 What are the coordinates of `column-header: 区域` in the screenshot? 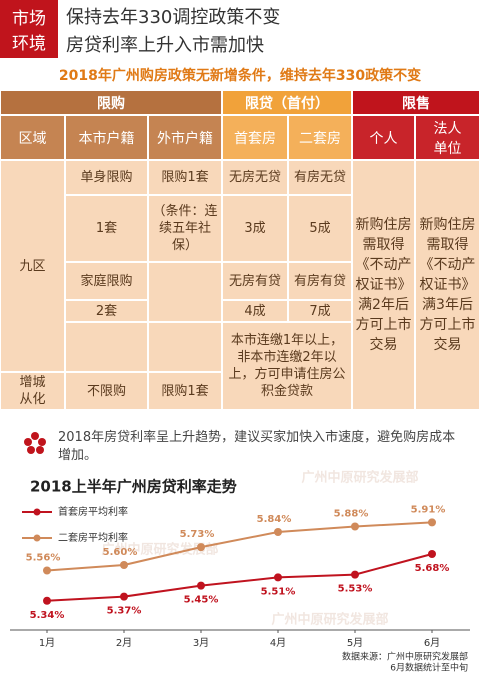 It's located at (32, 137).